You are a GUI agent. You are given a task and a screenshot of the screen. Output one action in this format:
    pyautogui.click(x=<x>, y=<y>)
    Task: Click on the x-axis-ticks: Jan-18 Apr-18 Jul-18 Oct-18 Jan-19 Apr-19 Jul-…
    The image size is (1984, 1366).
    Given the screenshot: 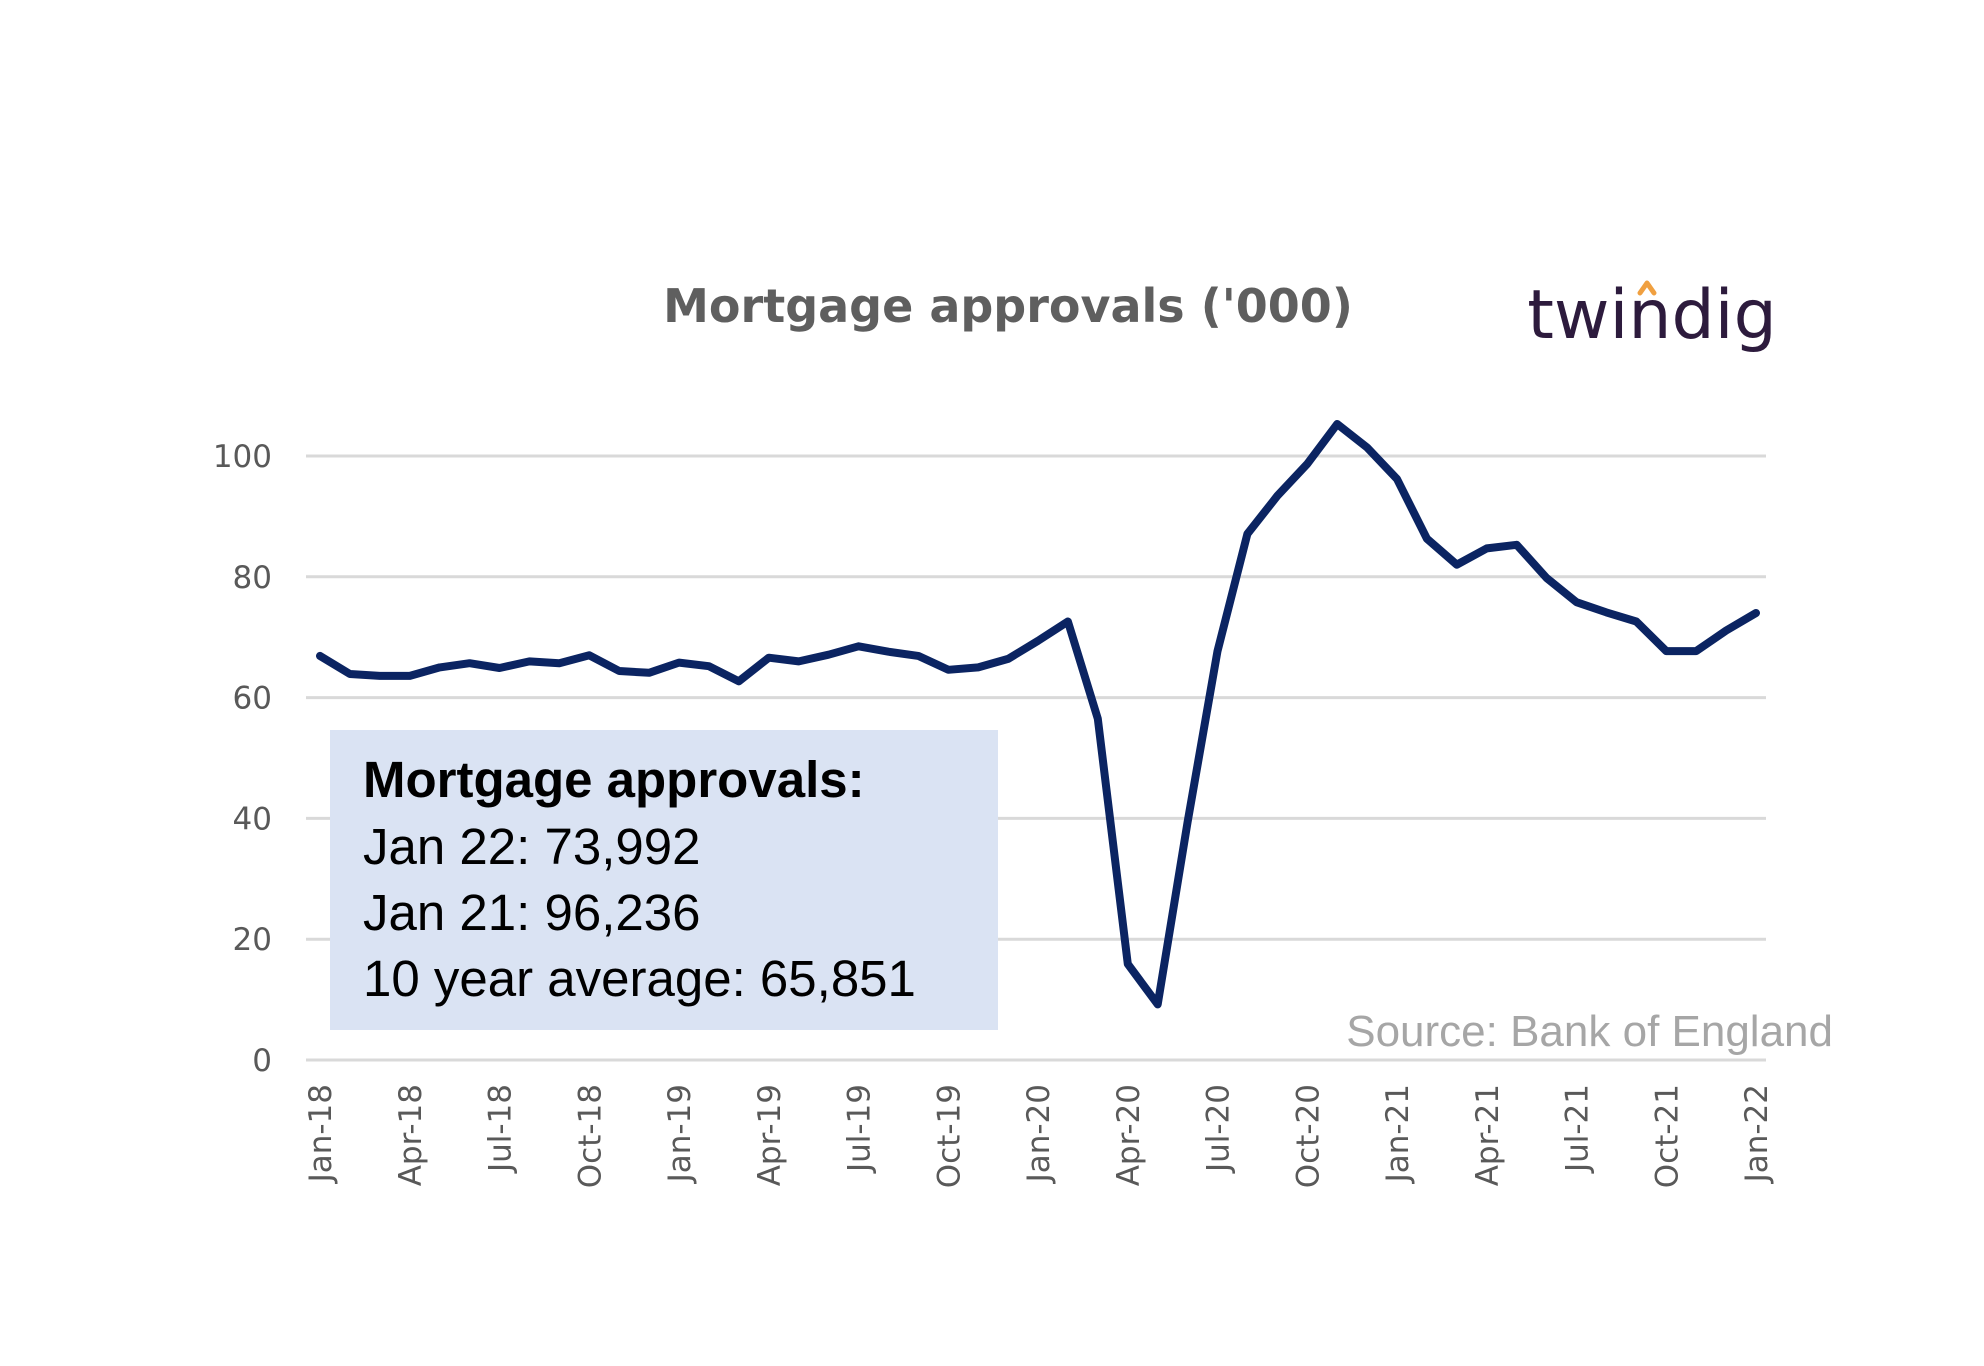 What is the action you would take?
    pyautogui.click(x=1039, y=1136)
    